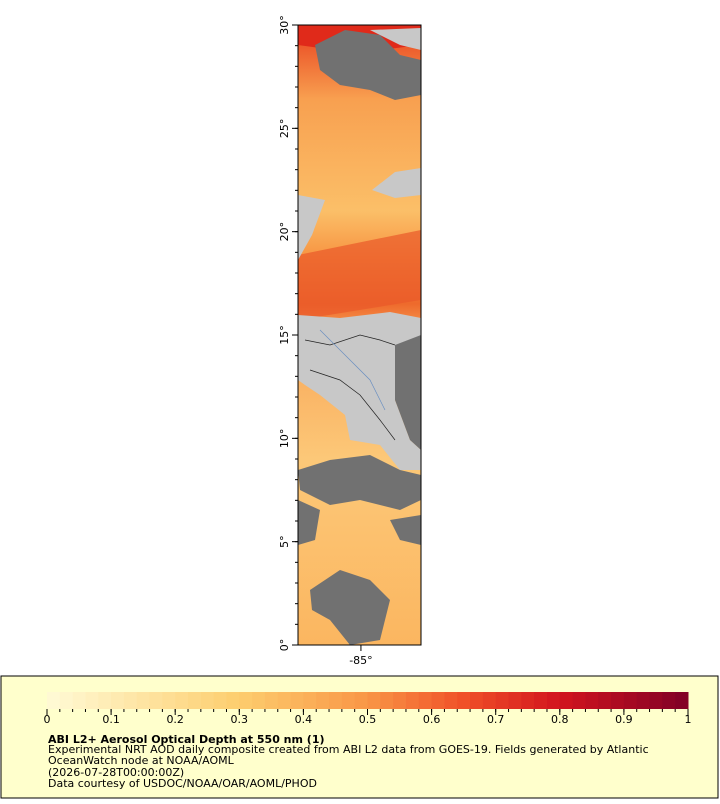 This screenshot has height=804, width=720. I want to click on map-image, so click(359, 335).